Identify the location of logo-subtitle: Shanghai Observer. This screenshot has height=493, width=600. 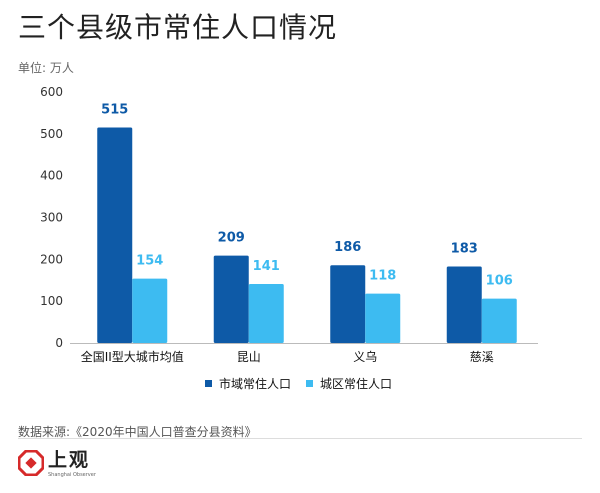
(72, 475).